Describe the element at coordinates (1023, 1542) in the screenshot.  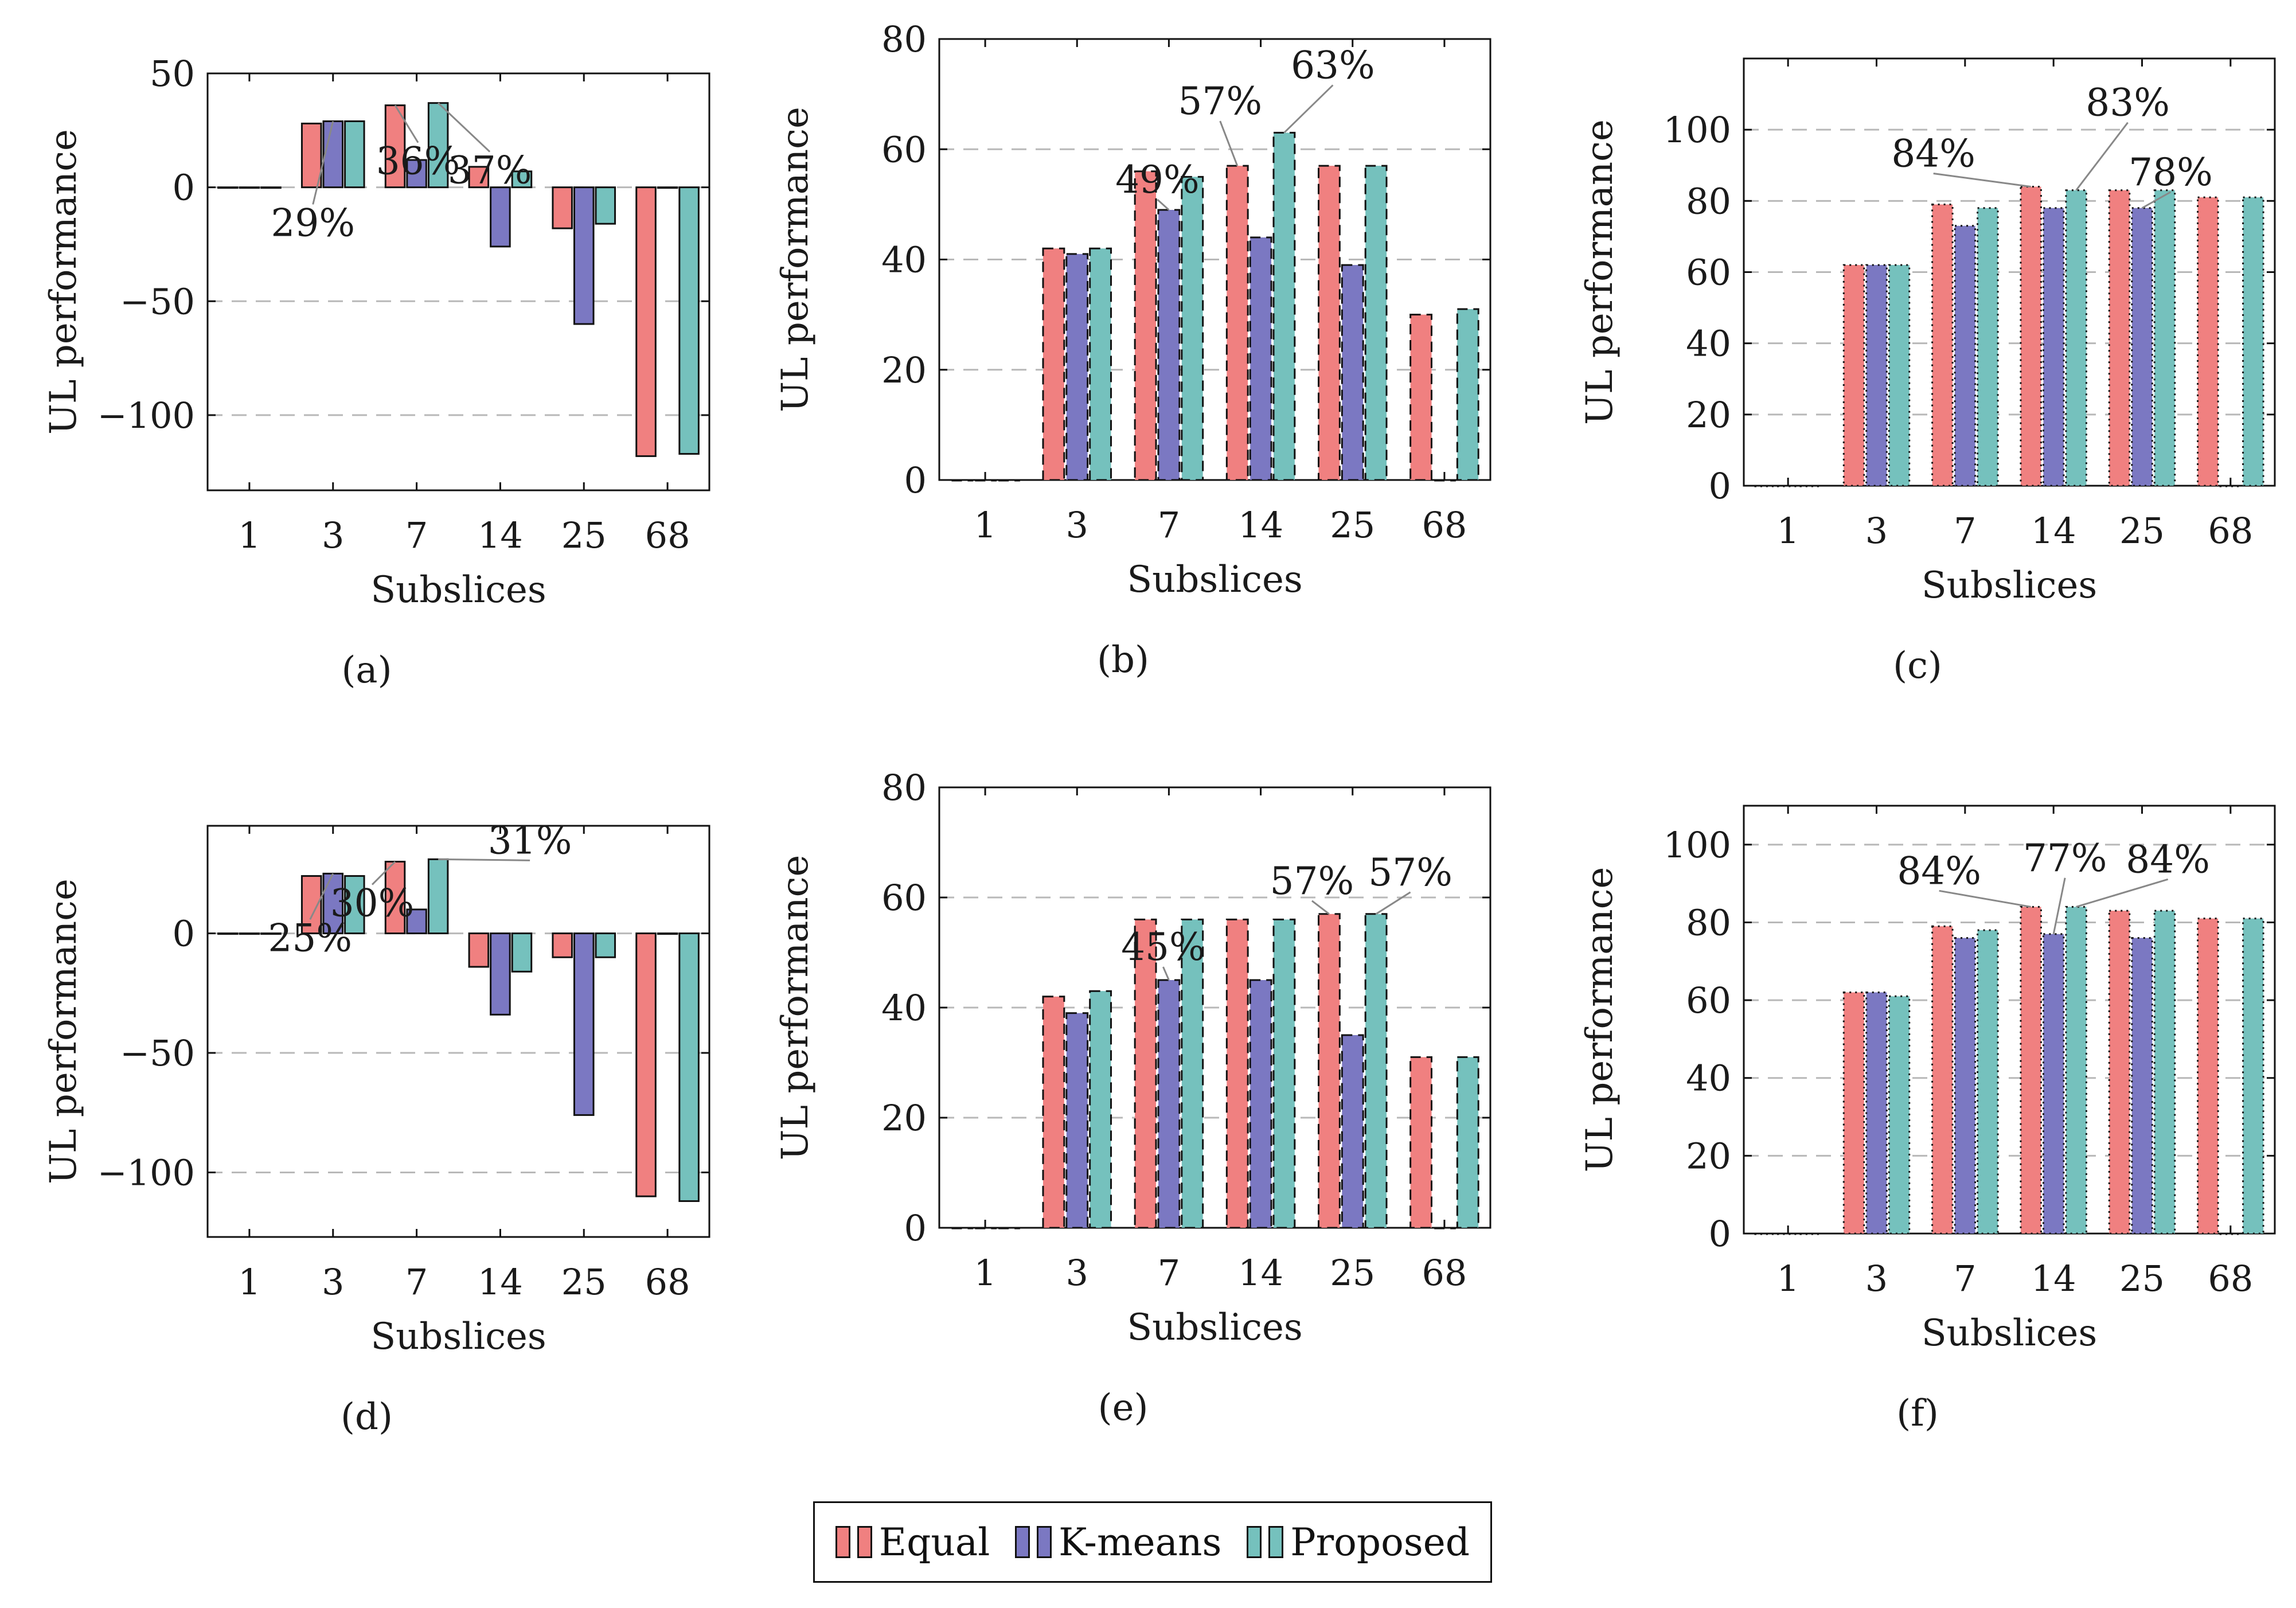
I see `legend-swatch-kmeans` at that location.